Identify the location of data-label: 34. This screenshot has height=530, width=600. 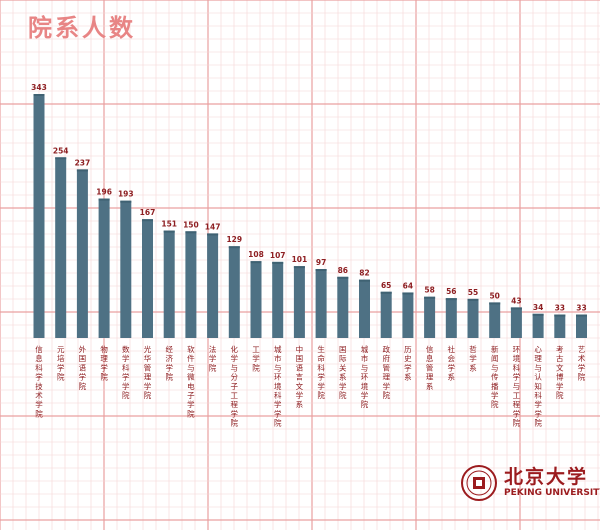
(538, 307).